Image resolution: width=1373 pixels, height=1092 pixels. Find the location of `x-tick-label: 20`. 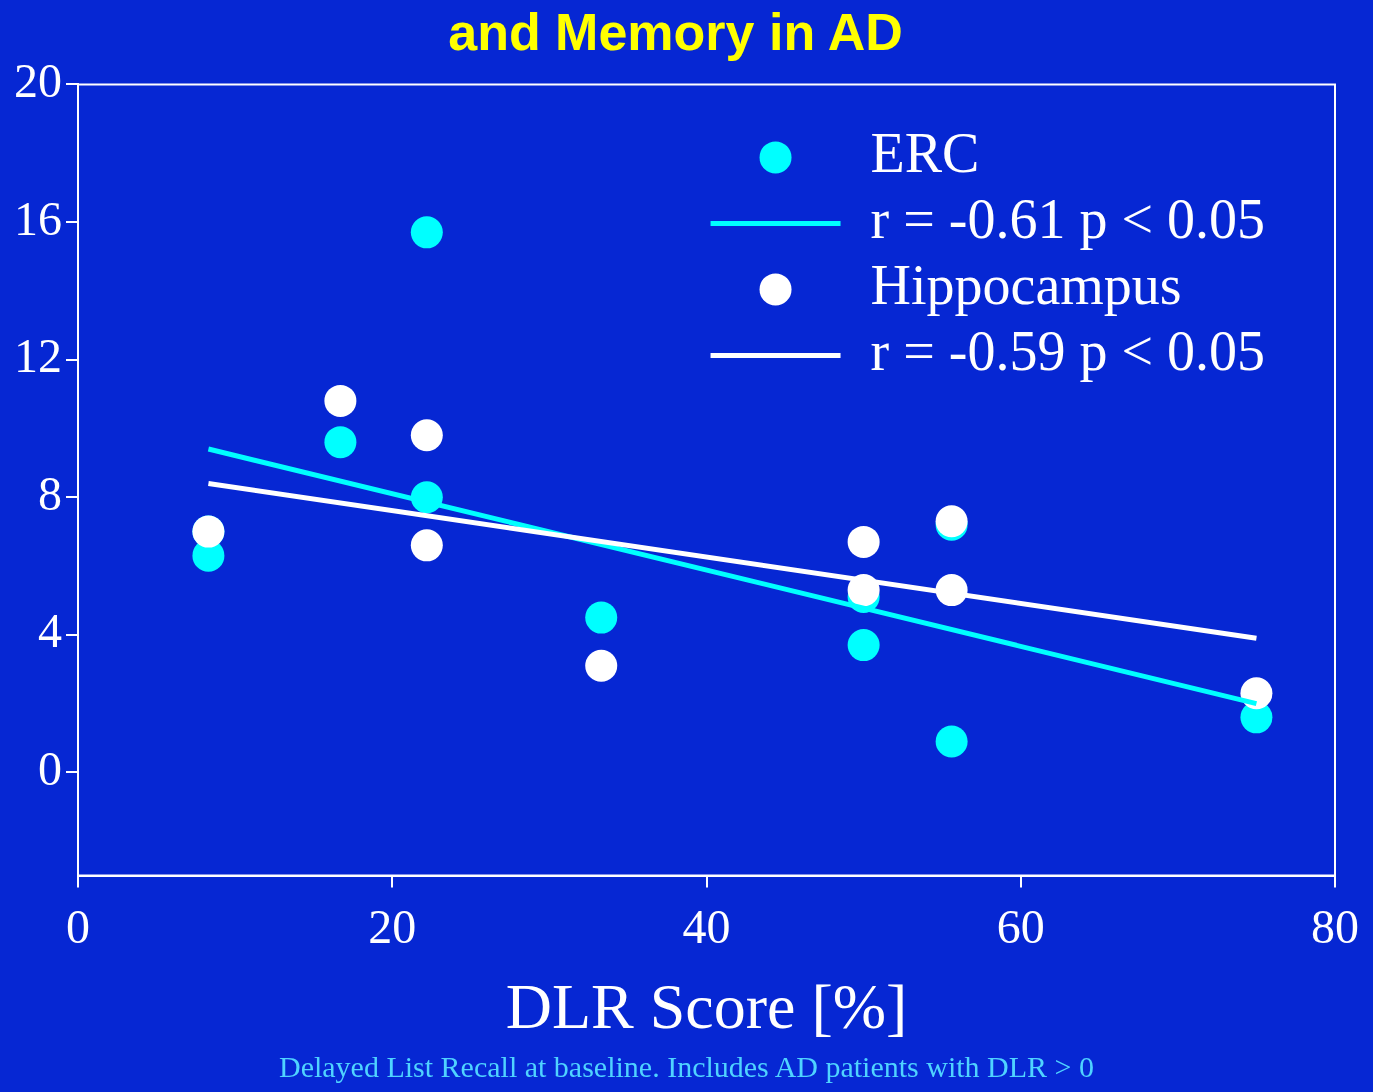

x-tick-label: 20 is located at coordinates (392, 927).